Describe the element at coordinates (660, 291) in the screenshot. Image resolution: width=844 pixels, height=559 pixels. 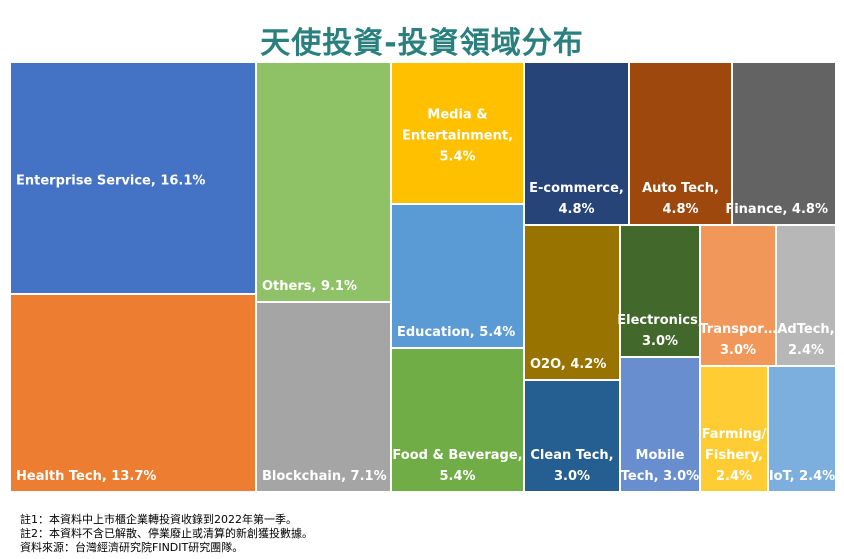
I see `treemap-cell: Electronics, 3.0%` at that location.